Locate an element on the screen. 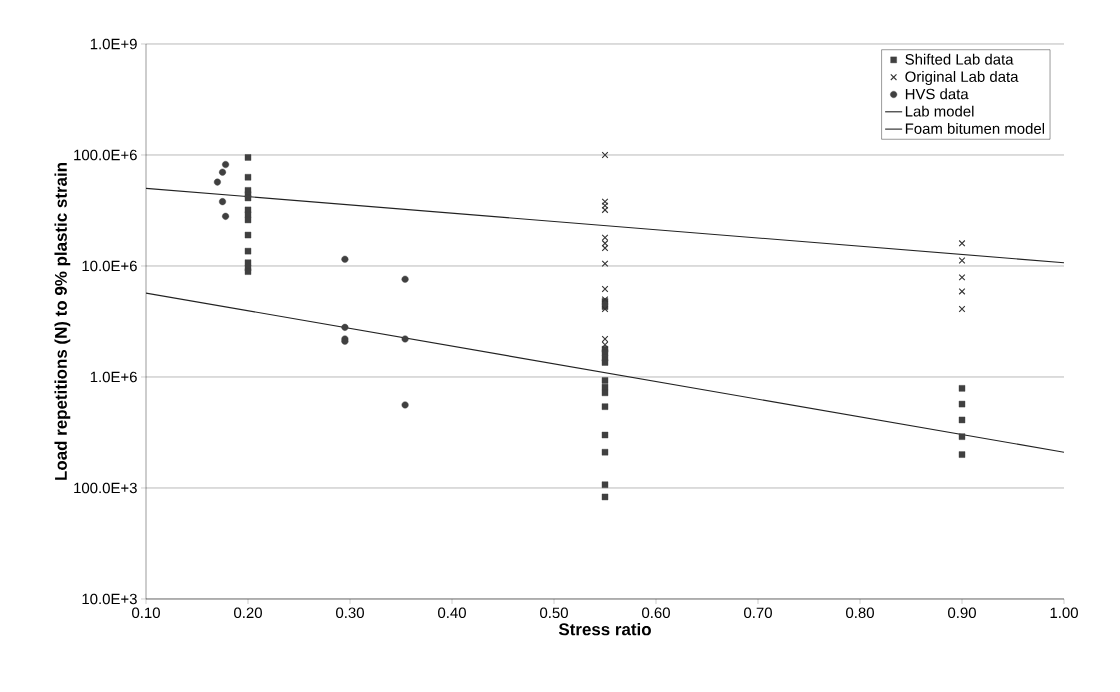 This screenshot has width=1120, height=692. legend-label: Shifted Lab data is located at coordinates (959, 59).